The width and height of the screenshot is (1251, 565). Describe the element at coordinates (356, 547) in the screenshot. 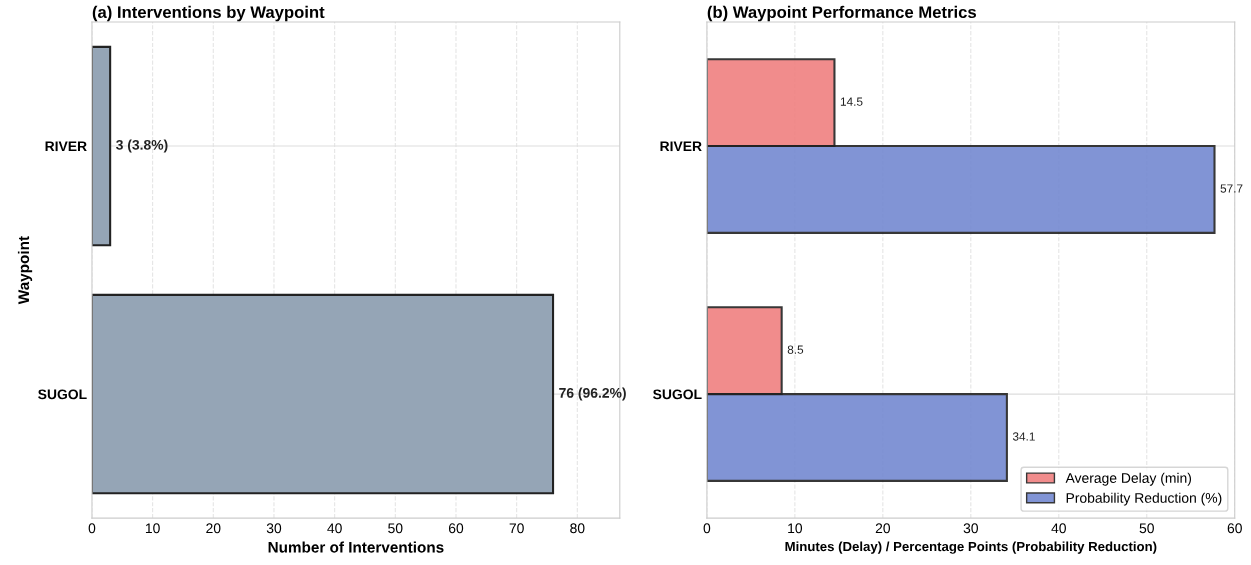

I see `x-axis-title: Number of Interventions` at that location.